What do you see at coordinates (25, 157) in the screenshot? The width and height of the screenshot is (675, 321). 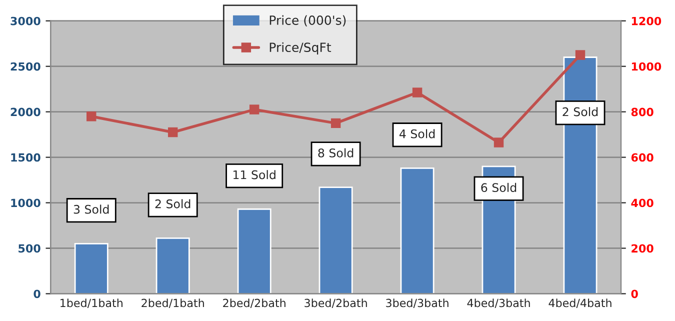 I see `y-tick-label: 1500` at bounding box center [25, 157].